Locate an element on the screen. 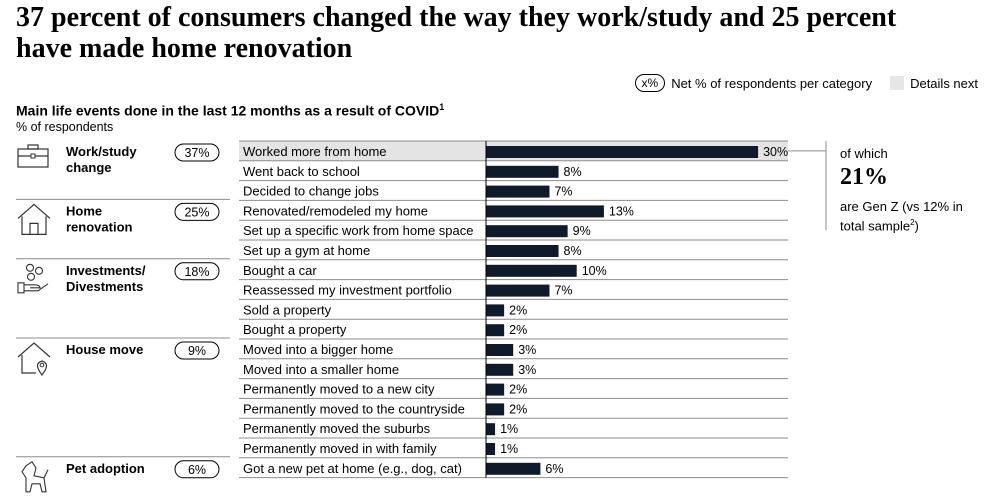 This screenshot has width=996, height=500. category-label: Permanently moved to a new city is located at coordinates (339, 389).